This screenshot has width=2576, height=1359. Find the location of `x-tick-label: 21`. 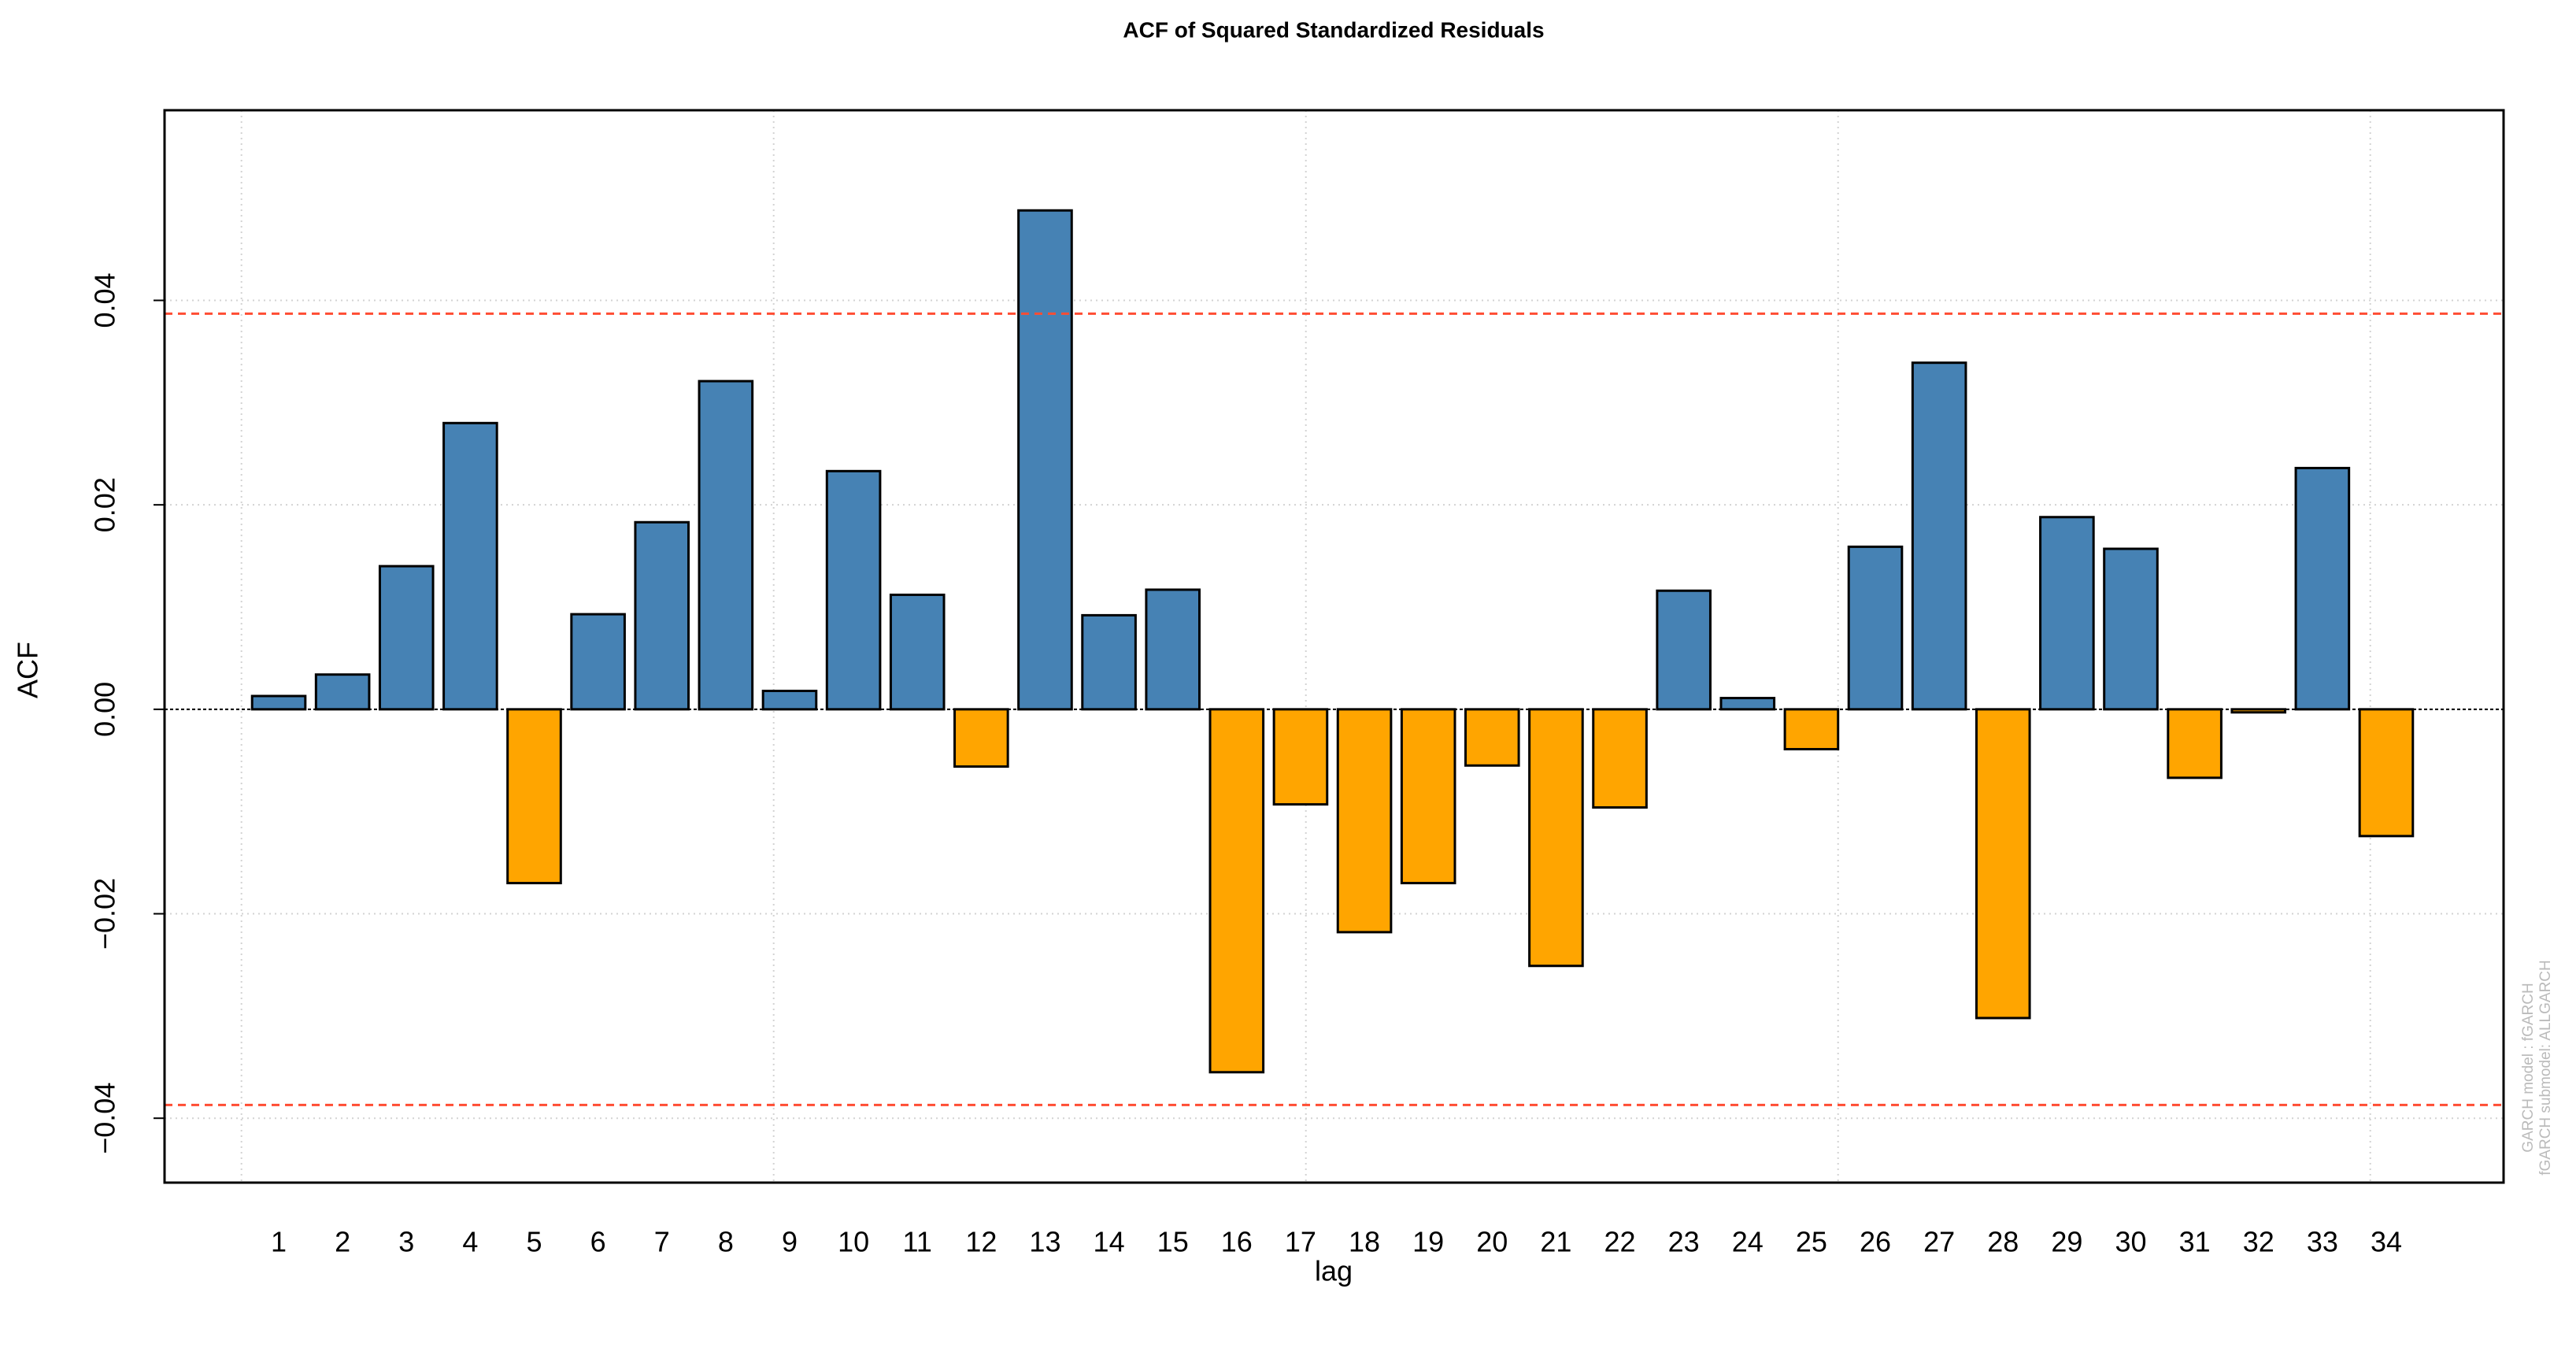

x-tick-label: 21 is located at coordinates (1555, 1242).